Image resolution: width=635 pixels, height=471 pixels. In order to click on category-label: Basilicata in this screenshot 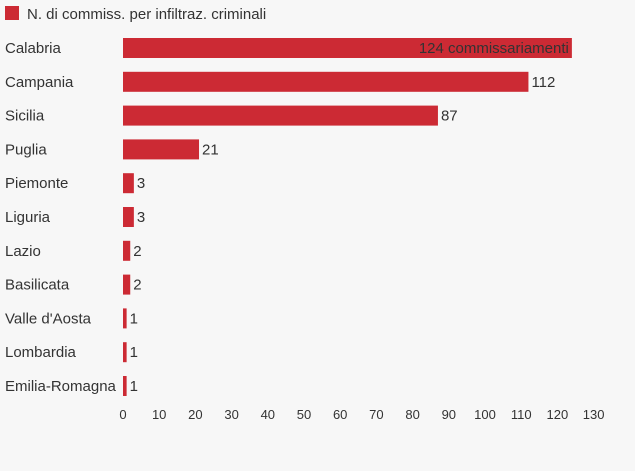, I will do `click(37, 285)`.